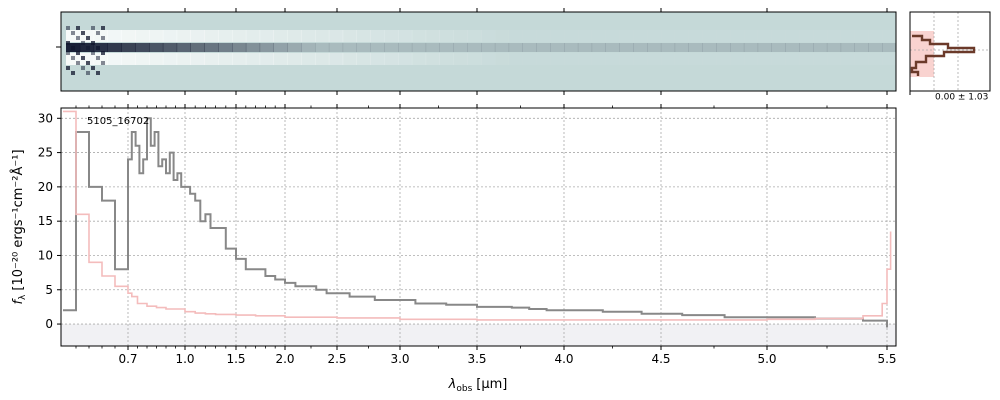 This screenshot has height=400, width=1000. Describe the element at coordinates (464, 389) in the screenshot. I see `x-axis-subscript: obs` at that location.